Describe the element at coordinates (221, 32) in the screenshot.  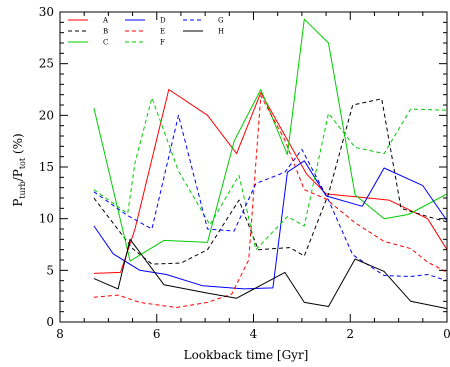
I see `legend-label-h: H` at that location.